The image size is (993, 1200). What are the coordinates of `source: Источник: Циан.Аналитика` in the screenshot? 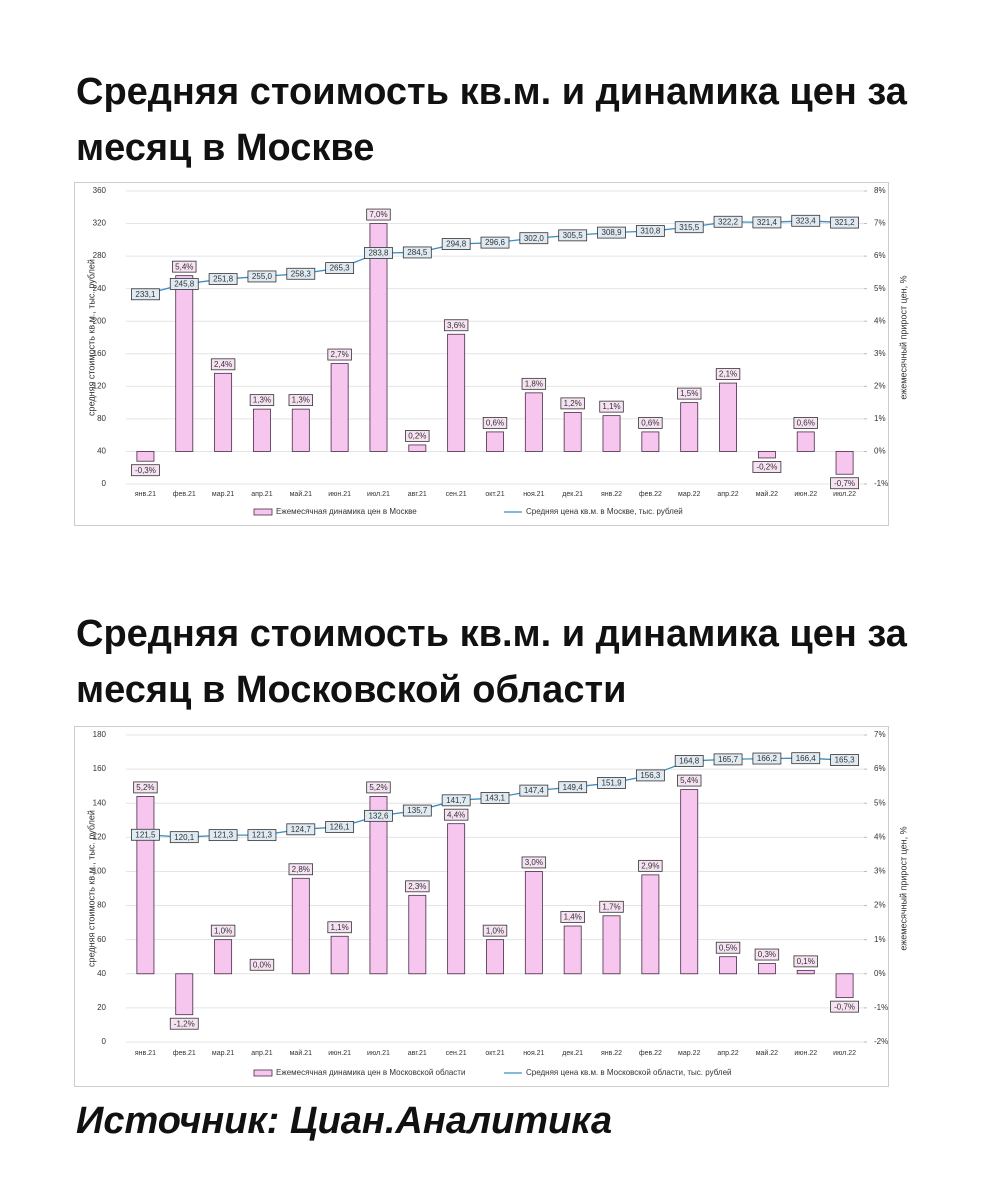 It's located at (344, 1121).